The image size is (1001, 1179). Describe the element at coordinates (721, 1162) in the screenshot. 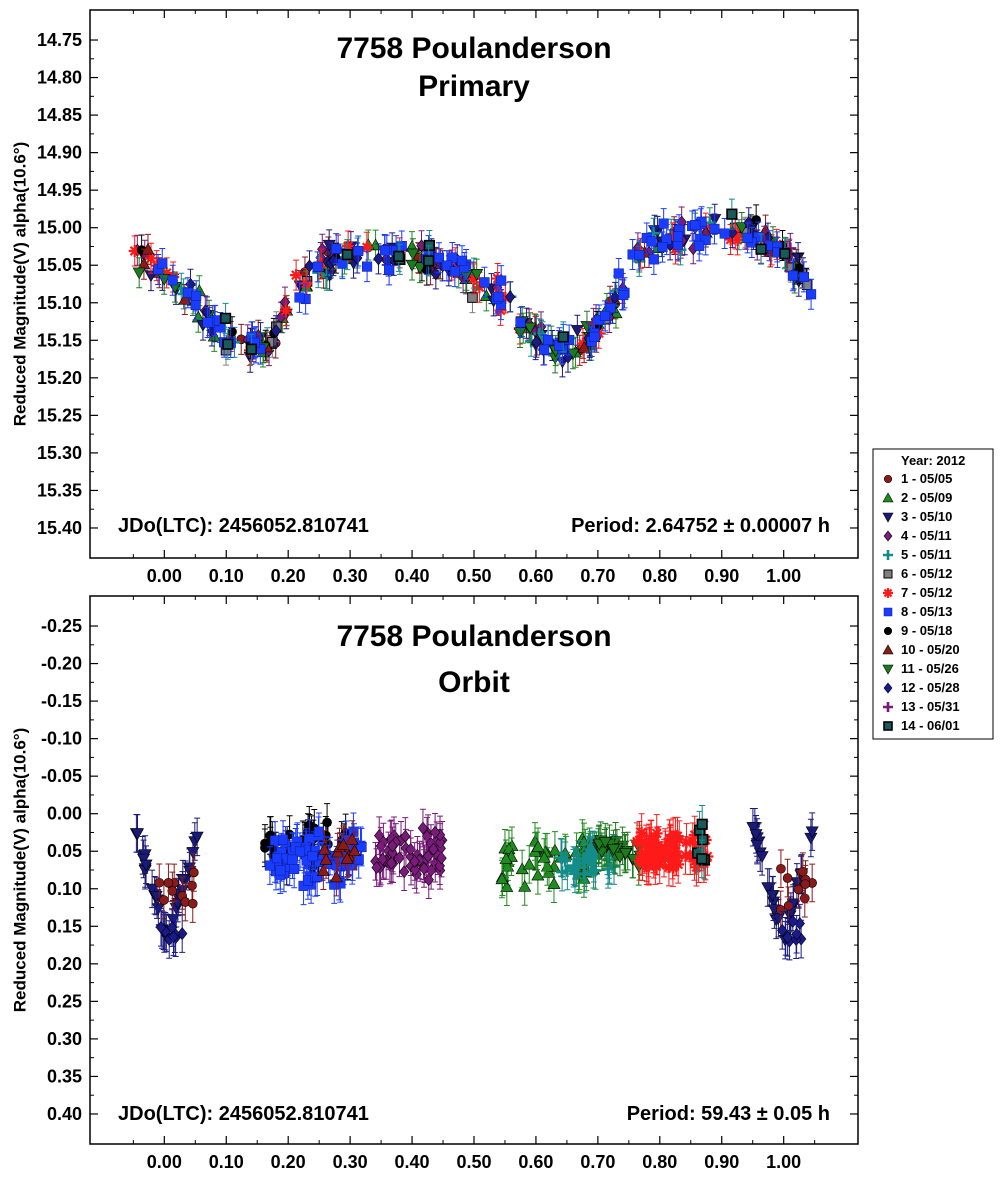

I see `x-tick-label: 0.90` at that location.